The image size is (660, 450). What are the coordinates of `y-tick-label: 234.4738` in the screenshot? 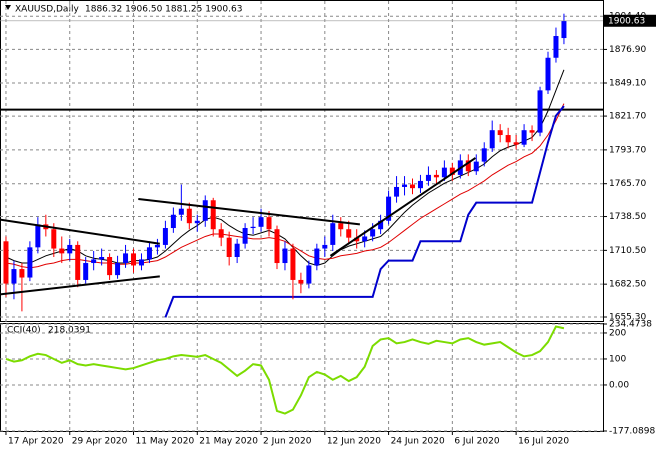 It's located at (630, 325).